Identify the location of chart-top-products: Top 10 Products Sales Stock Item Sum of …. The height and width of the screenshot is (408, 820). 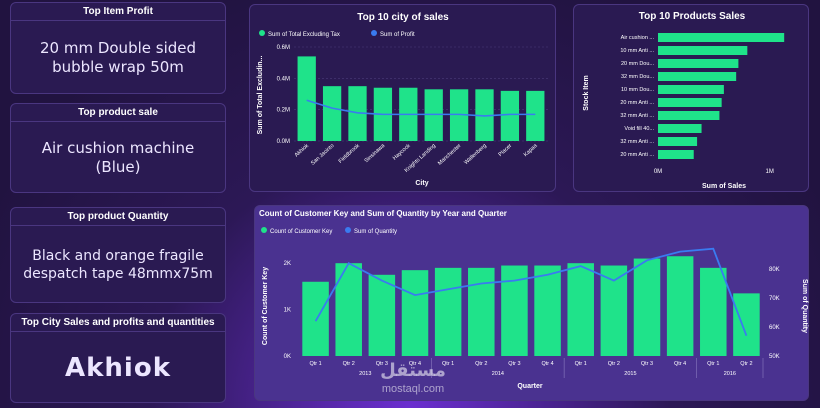
(684, 100).